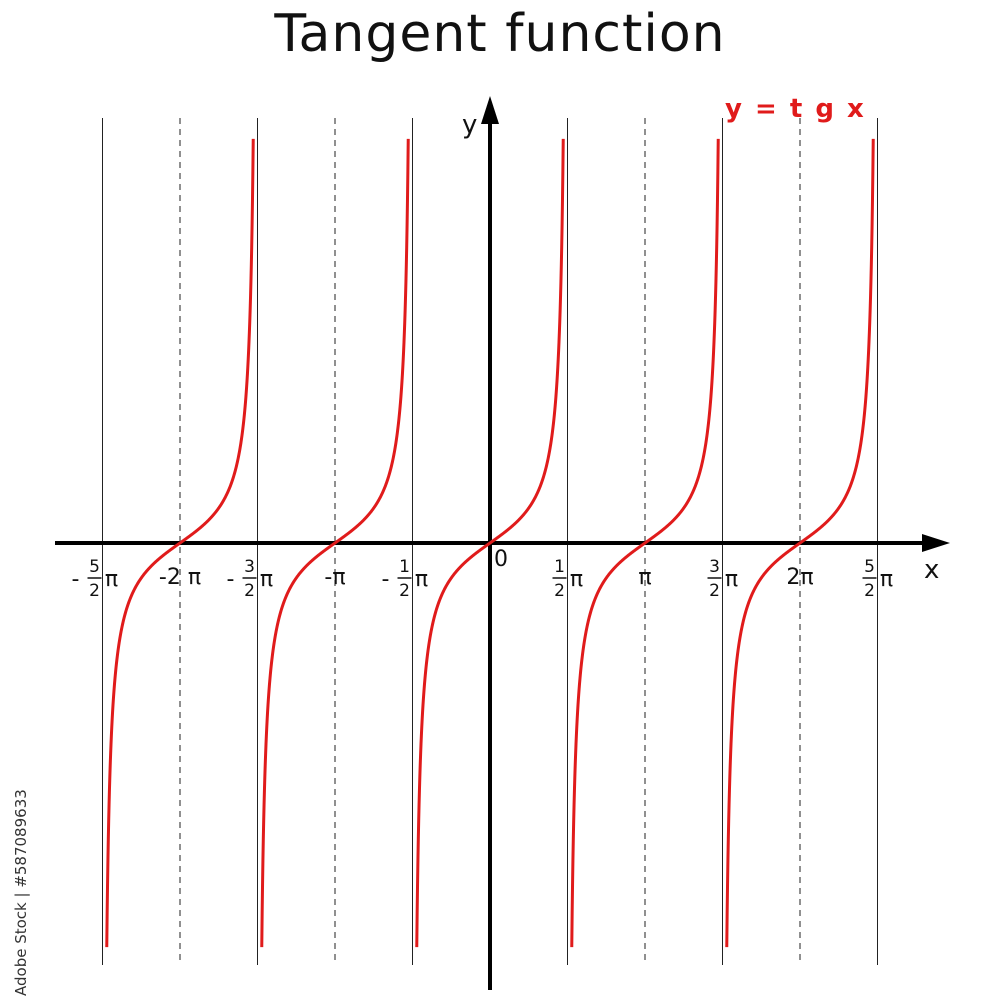 The height and width of the screenshot is (1000, 1000). Describe the element at coordinates (405, 579) in the screenshot. I see `x-tick-fraction: -1 2 π` at that location.